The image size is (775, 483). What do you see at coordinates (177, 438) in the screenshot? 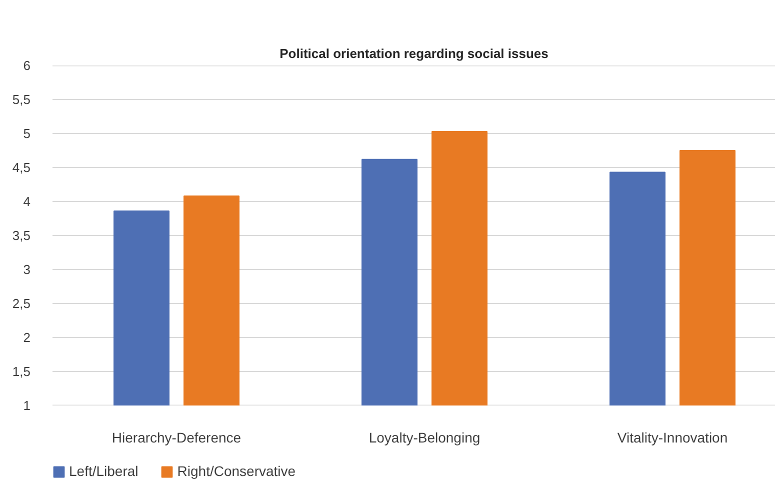
I see `x-tick-label: Hierarchy-Deference` at bounding box center [177, 438].